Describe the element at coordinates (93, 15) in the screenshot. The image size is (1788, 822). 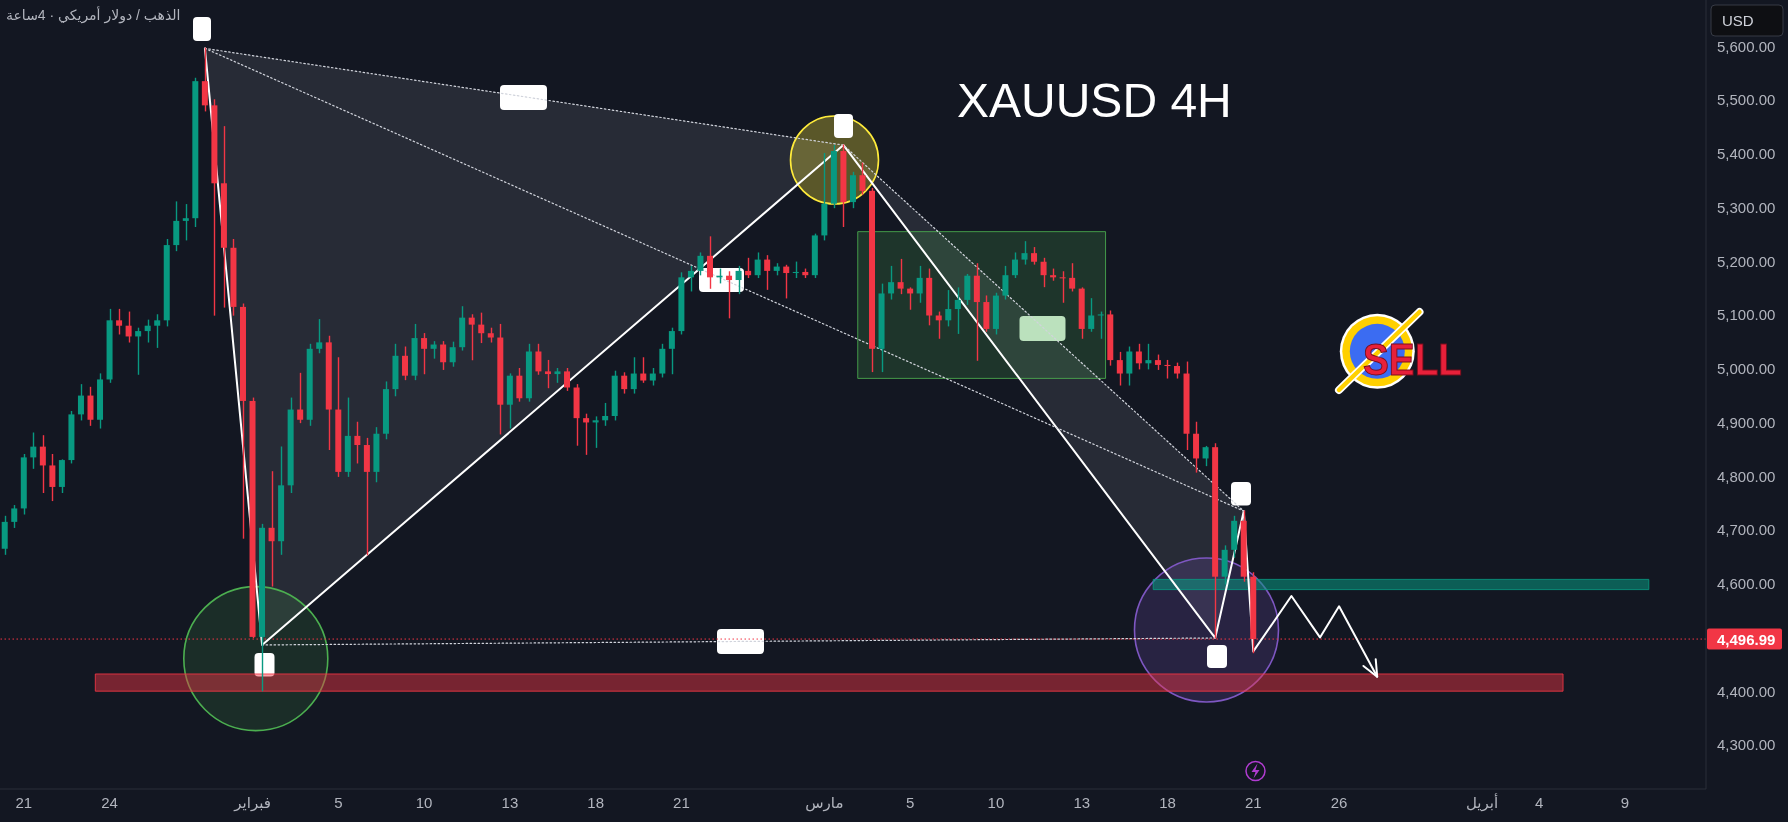
I see `text: الذهب / دولار أمريكي · 4ساعة` at that location.